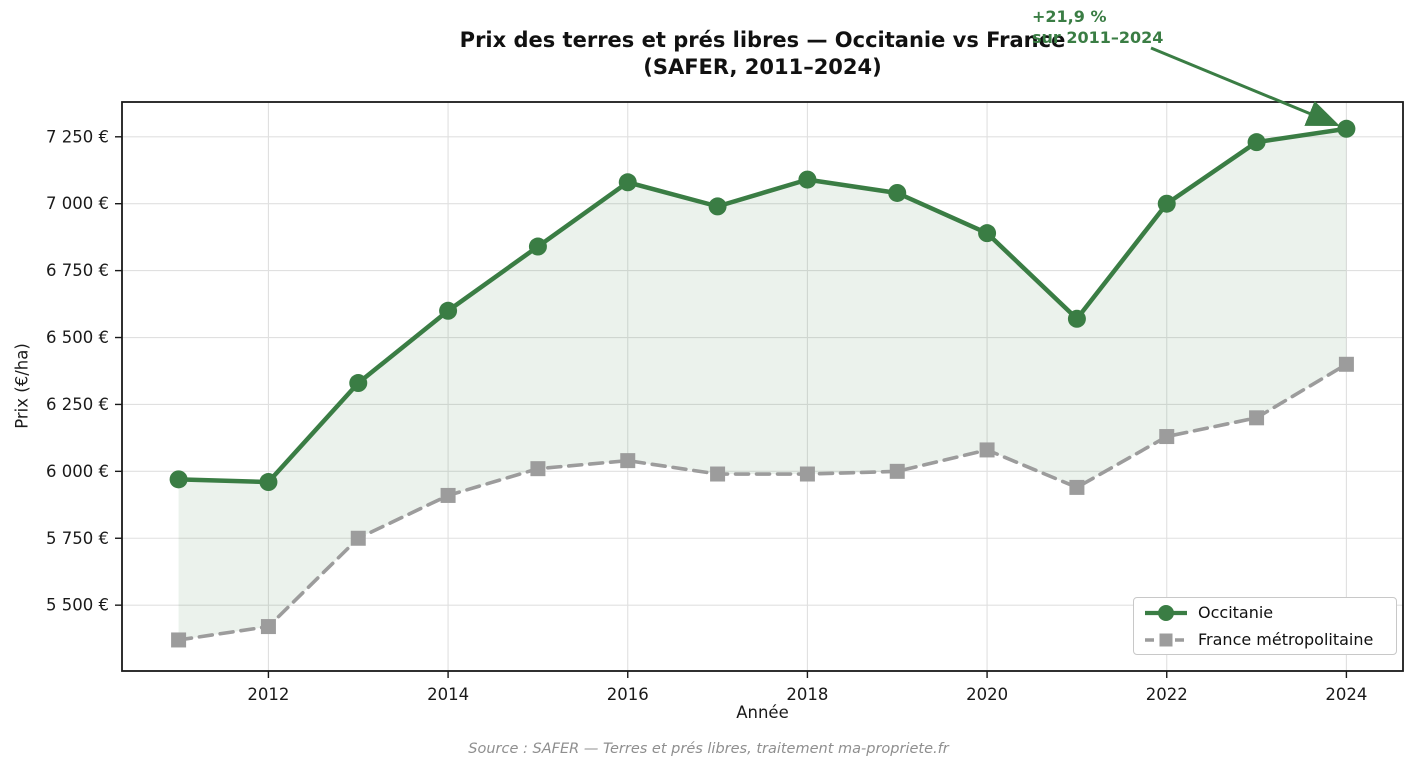 The image size is (1417, 773). I want to click on y-tick-label: 6 000 €, so click(77, 471).